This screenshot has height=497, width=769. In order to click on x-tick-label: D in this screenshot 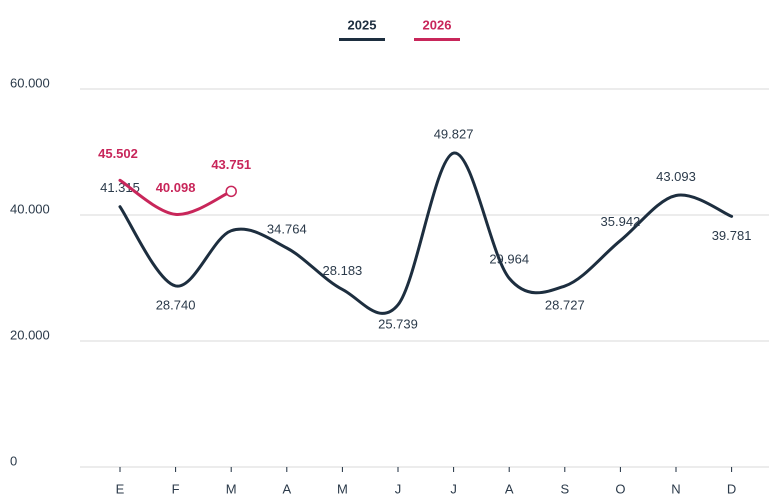, I will do `click(731, 488)`.